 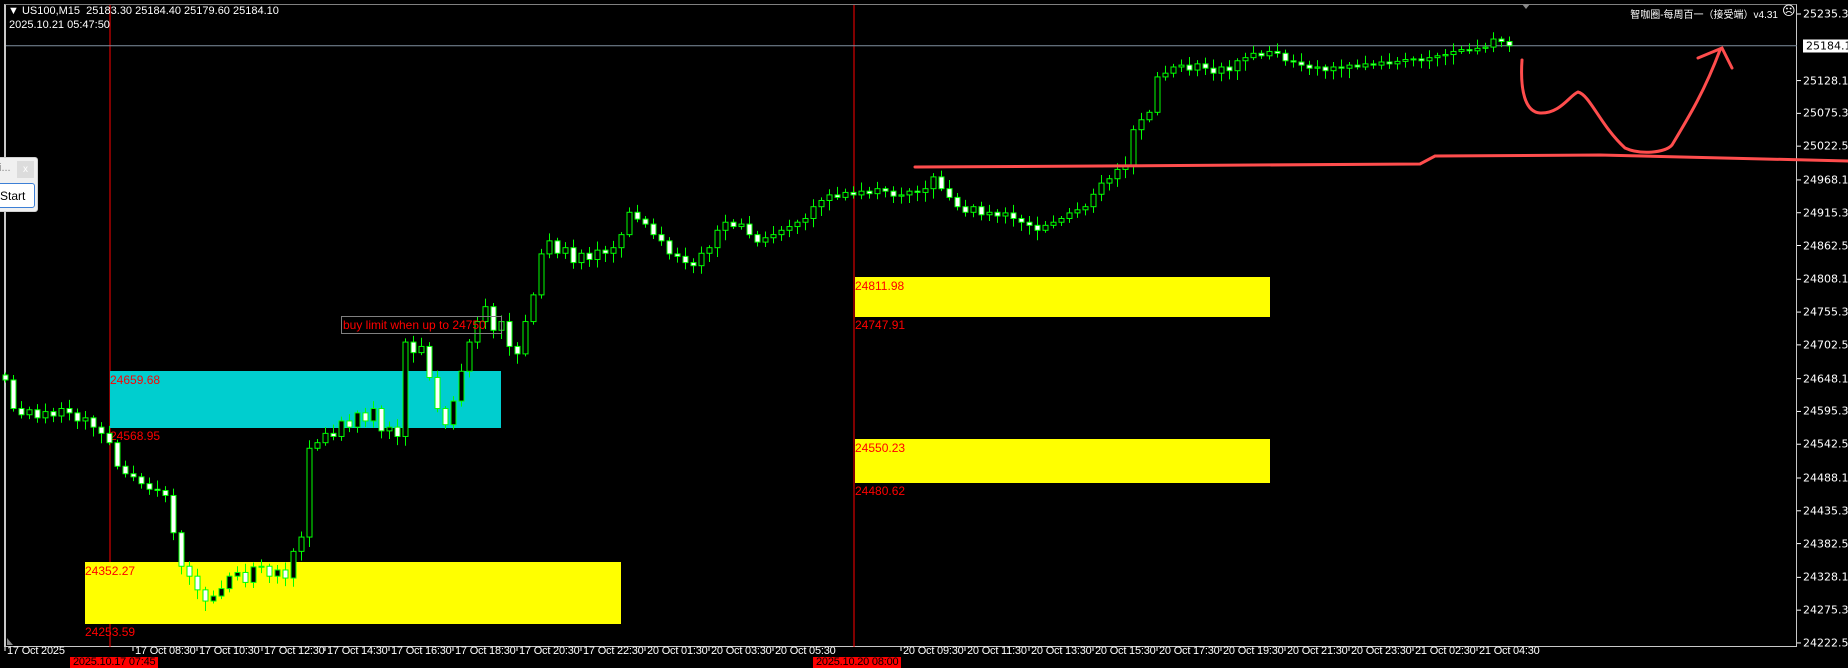 I want to click on close-button: x, so click(x=25, y=169).